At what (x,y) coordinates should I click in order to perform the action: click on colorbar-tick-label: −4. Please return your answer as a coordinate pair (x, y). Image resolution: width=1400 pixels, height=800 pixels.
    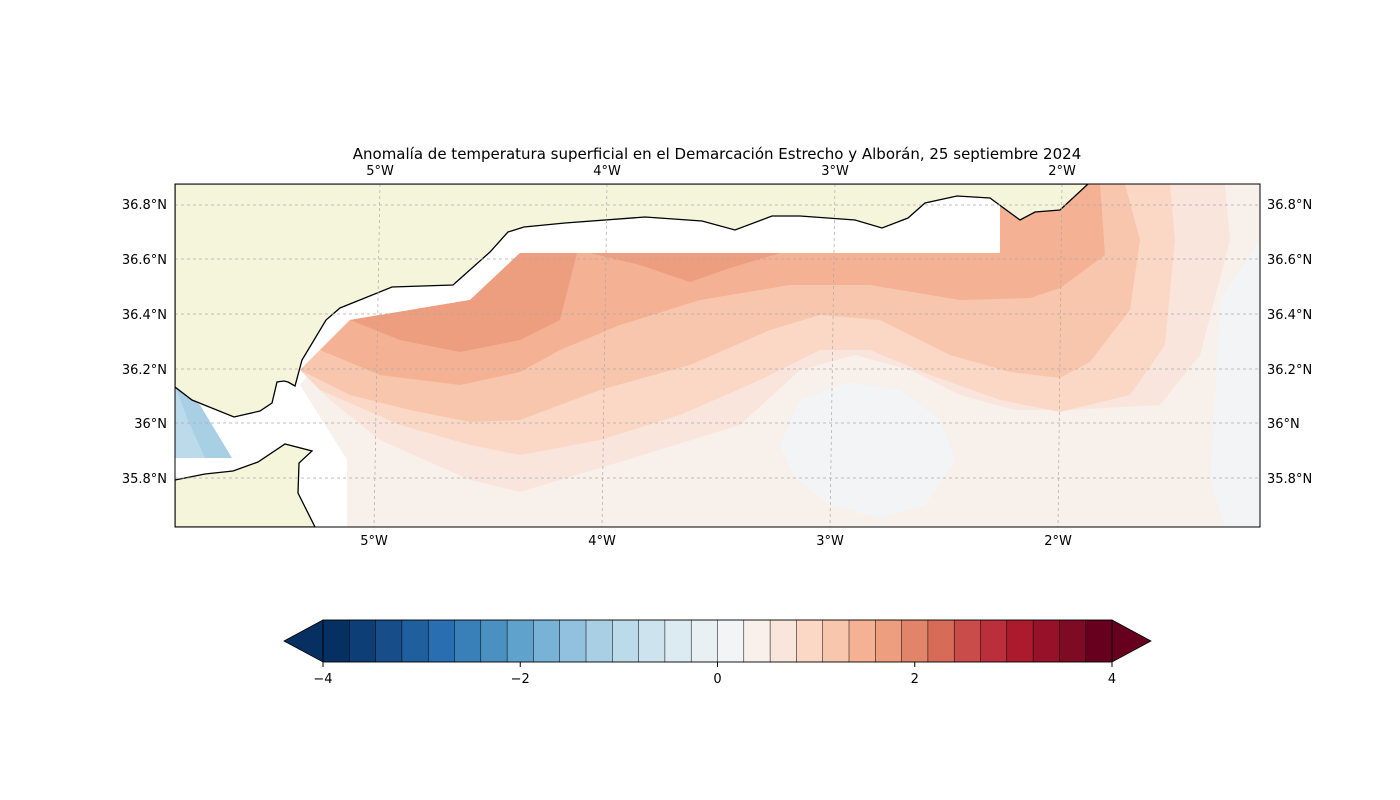
    Looking at the image, I should click on (322, 679).